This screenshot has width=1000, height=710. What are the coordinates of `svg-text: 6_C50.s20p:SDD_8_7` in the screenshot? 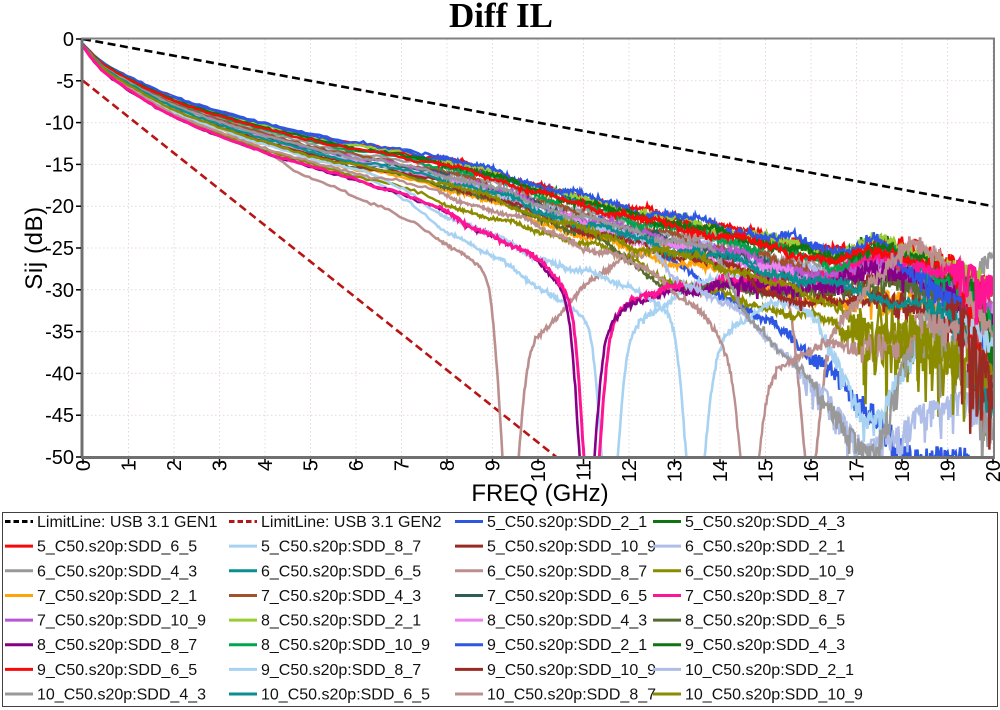 It's located at (567, 571).